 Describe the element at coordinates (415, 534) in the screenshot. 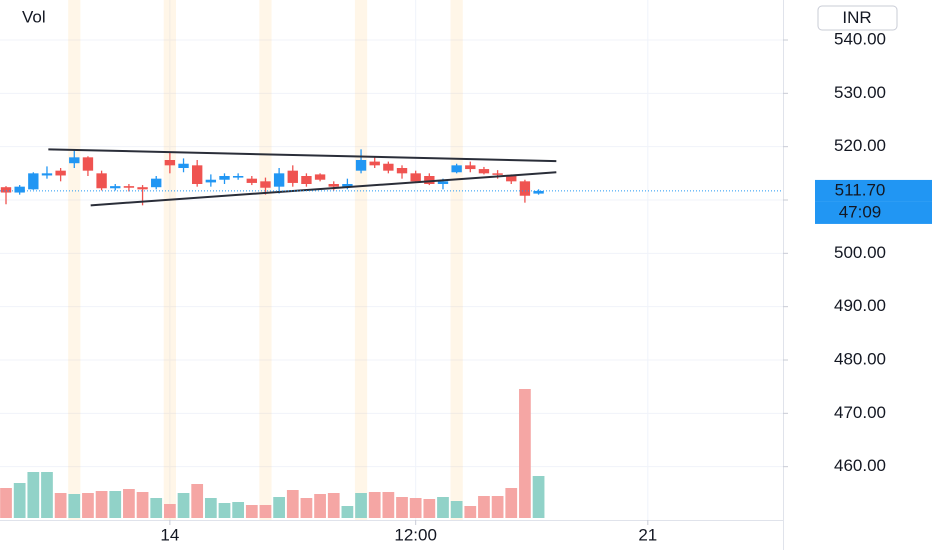

I see `x-tick-label: 12:00` at that location.